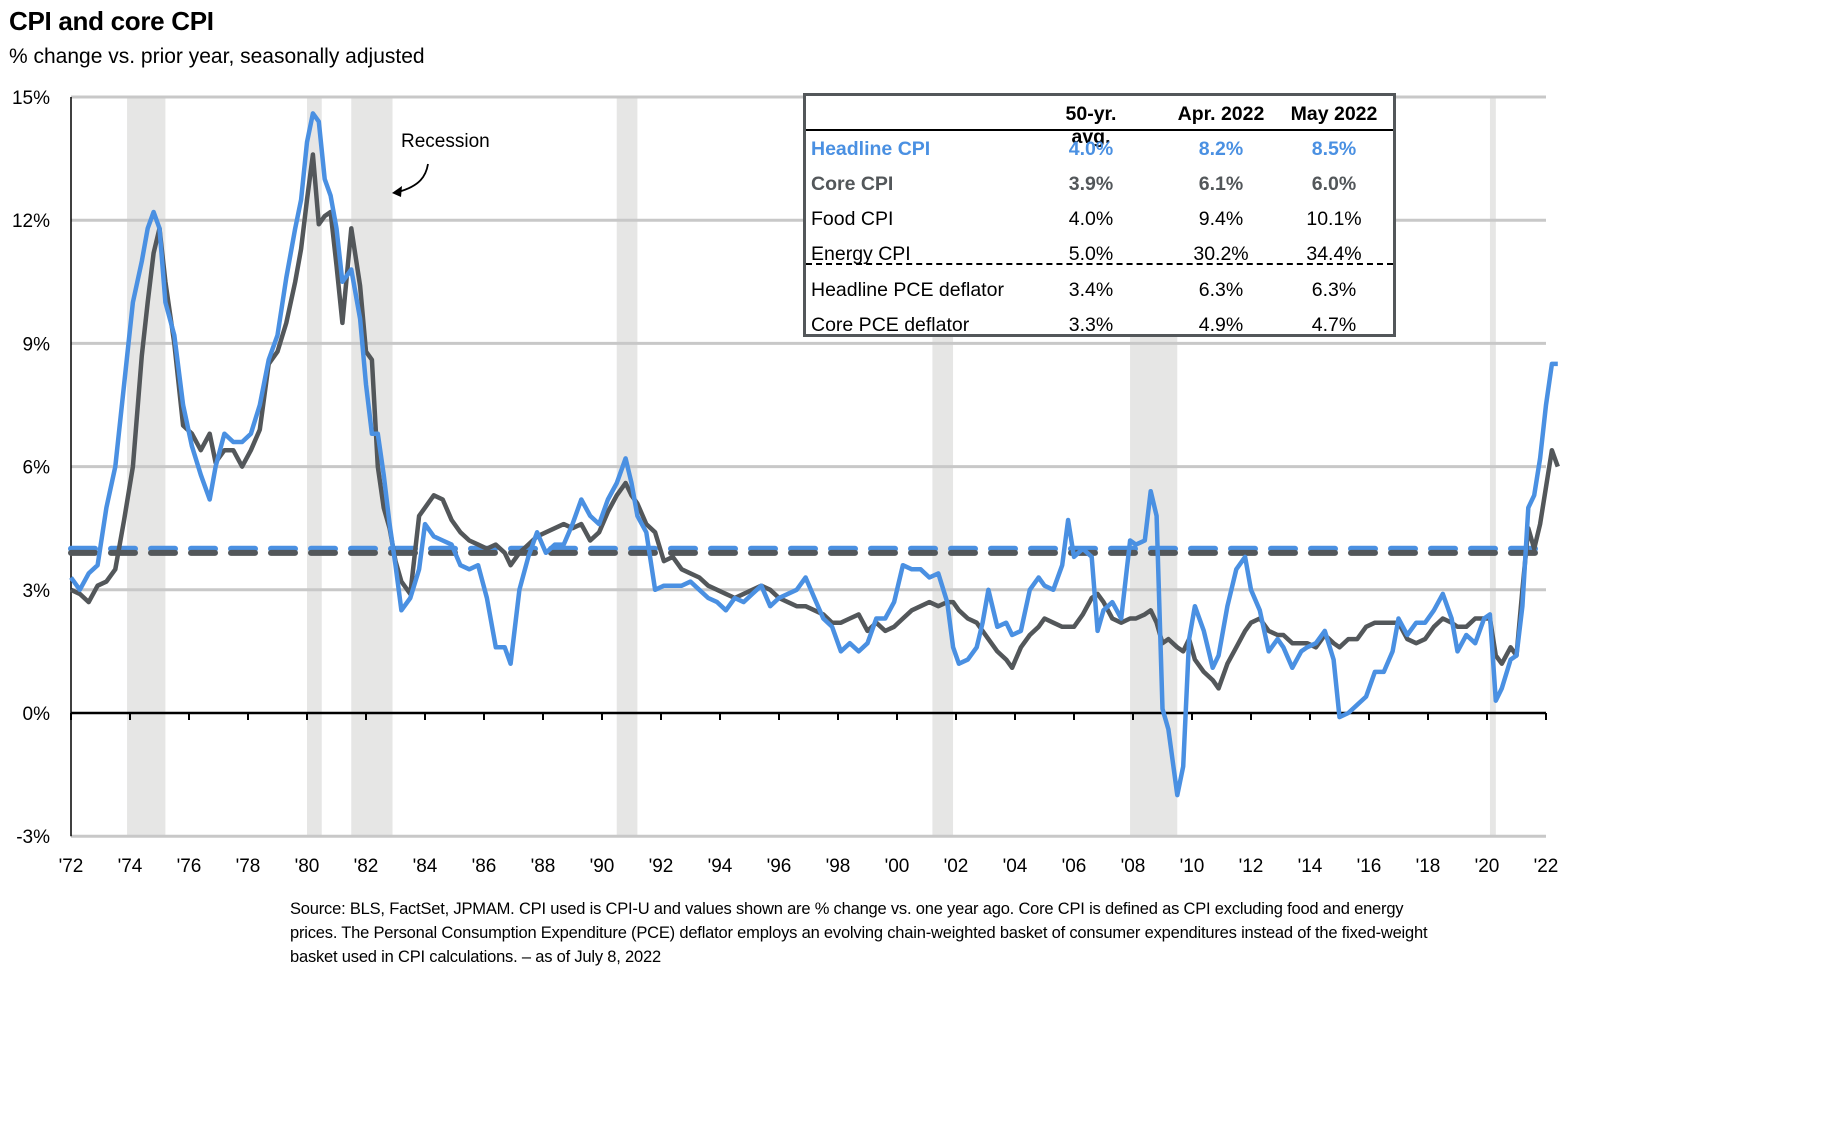 Image resolution: width=1840 pixels, height=1140 pixels. I want to click on row-apr-2022: 4.9%, so click(1221, 325).